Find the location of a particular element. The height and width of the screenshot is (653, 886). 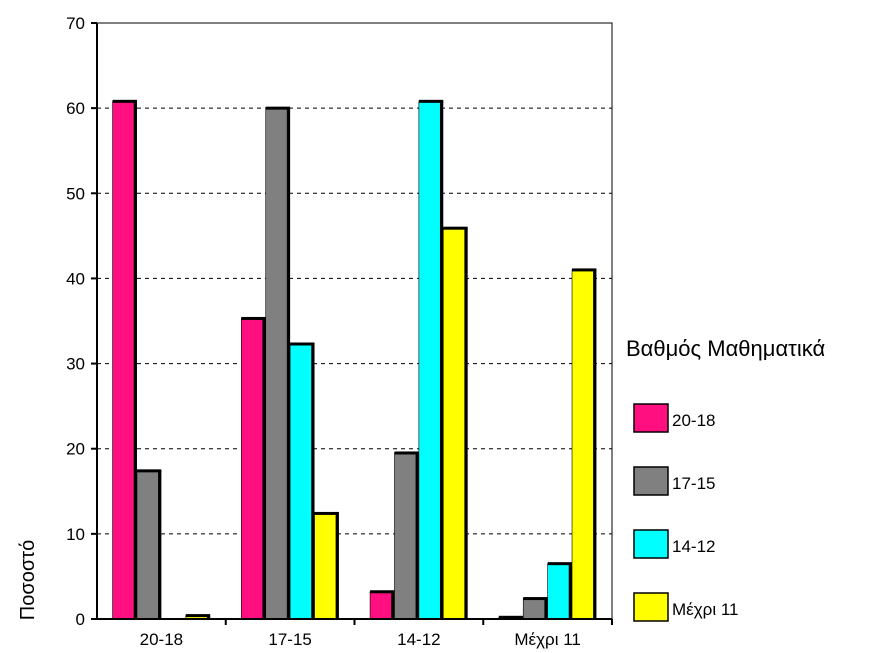

legend-label: Μέχρι 11 is located at coordinates (705, 609).